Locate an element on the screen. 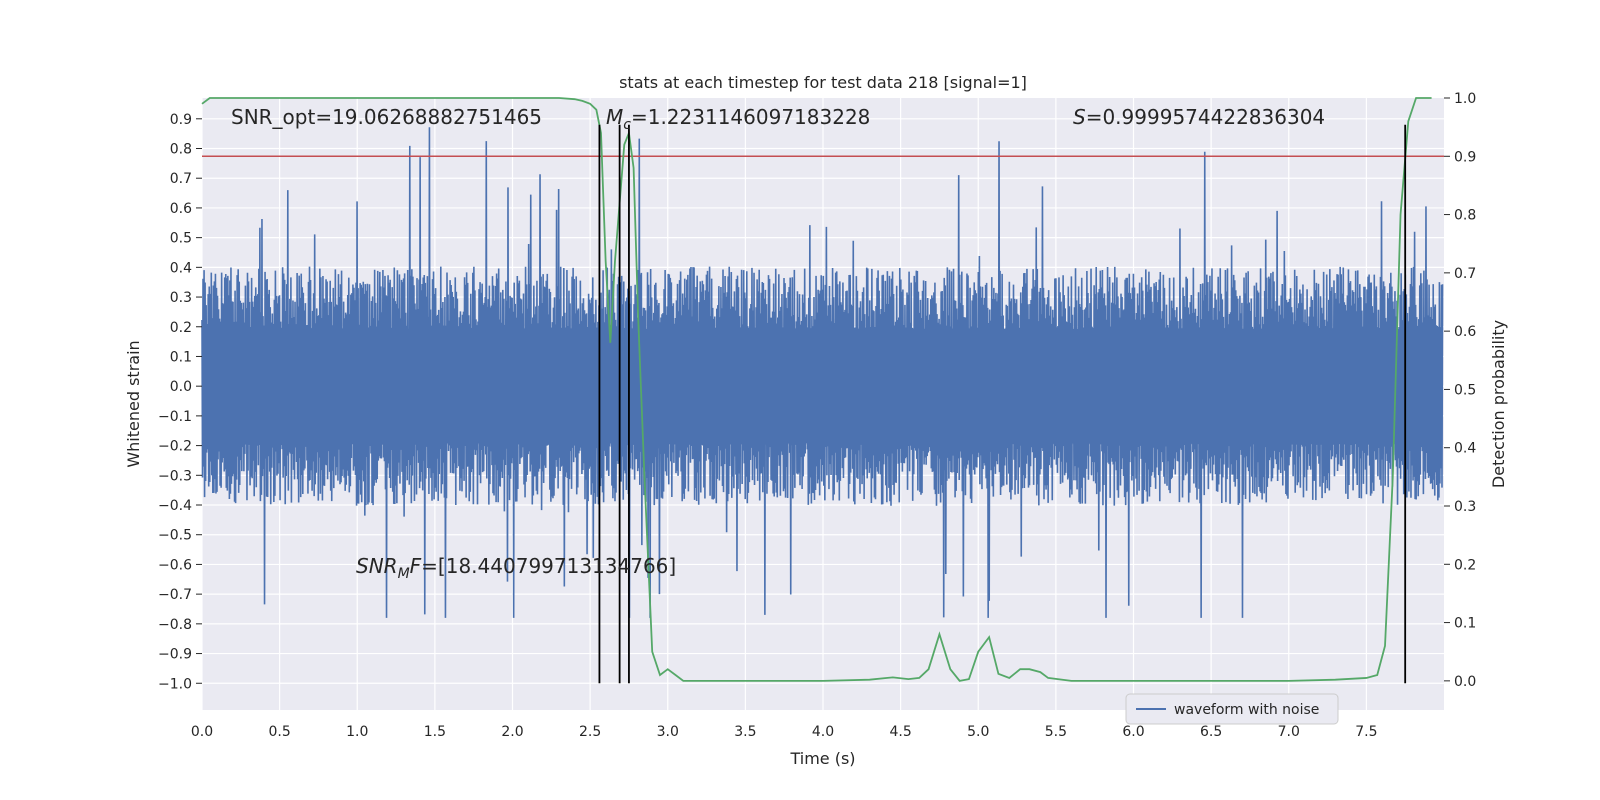  annotation-snr-mf-f: F is located at coordinates (416, 566).